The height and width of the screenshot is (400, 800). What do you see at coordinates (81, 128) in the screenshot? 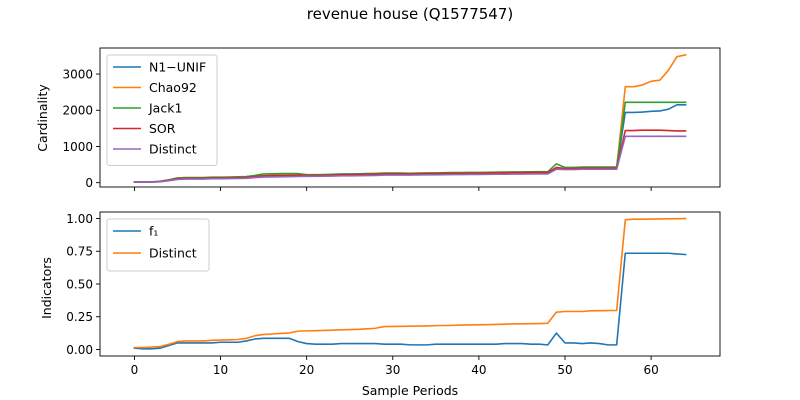
I see `cardinality-y-ticks: 0 1000 2000 3000` at bounding box center [81, 128].